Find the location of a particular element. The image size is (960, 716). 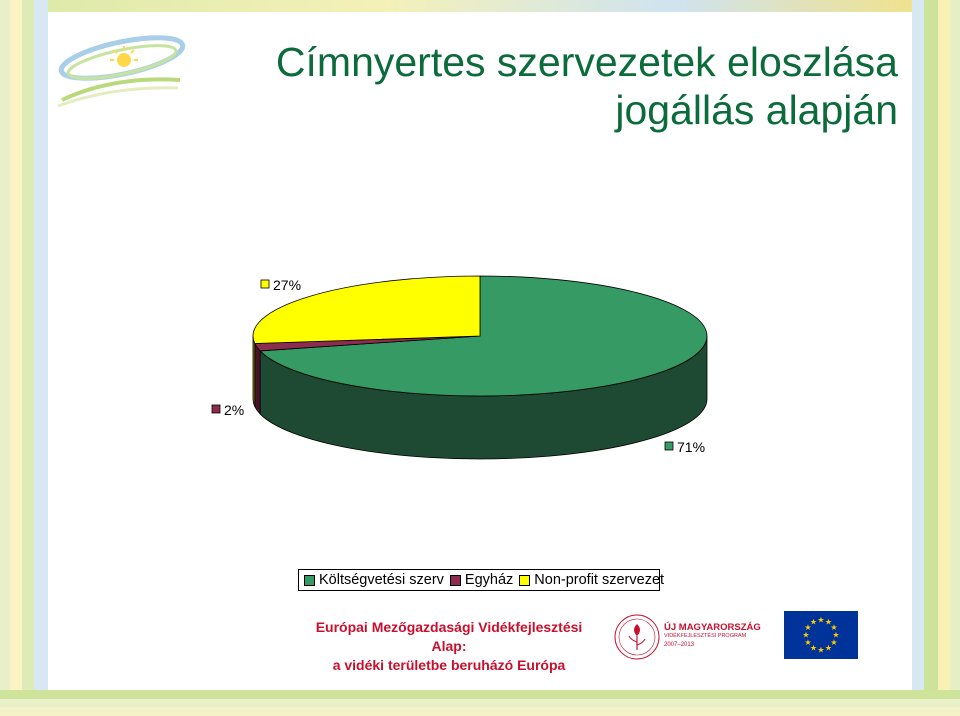

pie-top-faces is located at coordinates (480, 336).